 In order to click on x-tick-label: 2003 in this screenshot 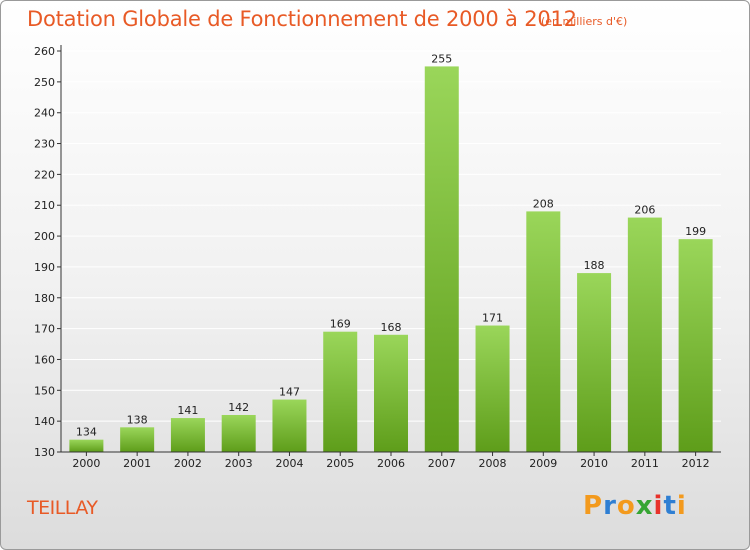, I will do `click(239, 463)`.